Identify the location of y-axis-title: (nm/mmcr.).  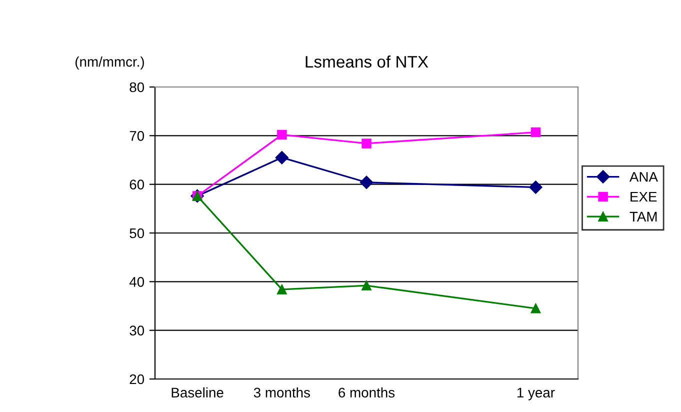
(109, 63).